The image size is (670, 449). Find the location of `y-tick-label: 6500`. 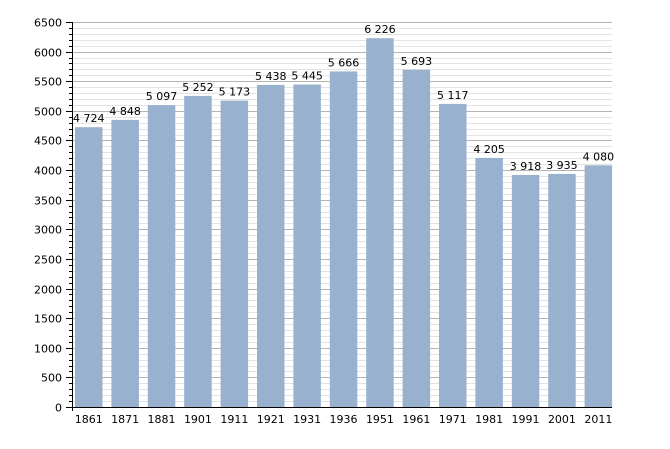

y-tick-label: 6500 is located at coordinates (48, 23).